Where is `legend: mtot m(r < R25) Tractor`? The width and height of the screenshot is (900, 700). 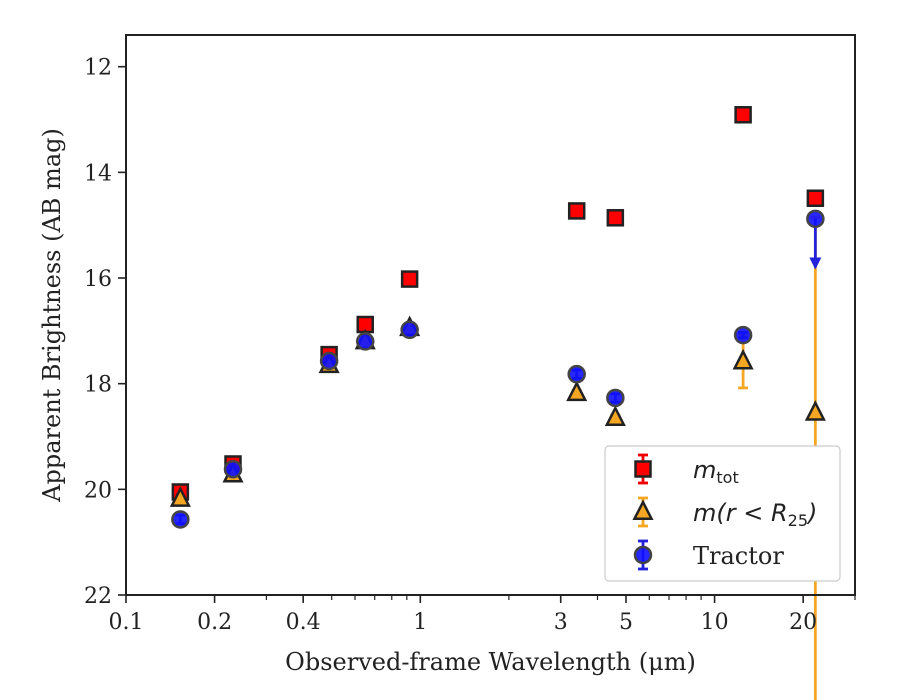
legend: mtot m(r < R25) Tractor is located at coordinates (722, 513).